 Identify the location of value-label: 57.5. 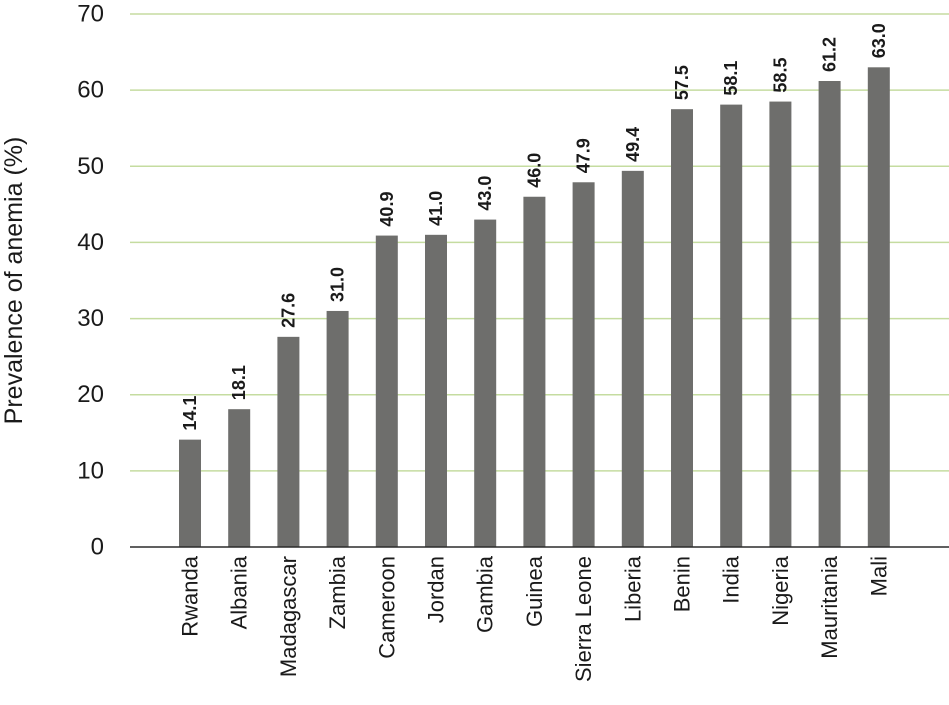
(682, 82).